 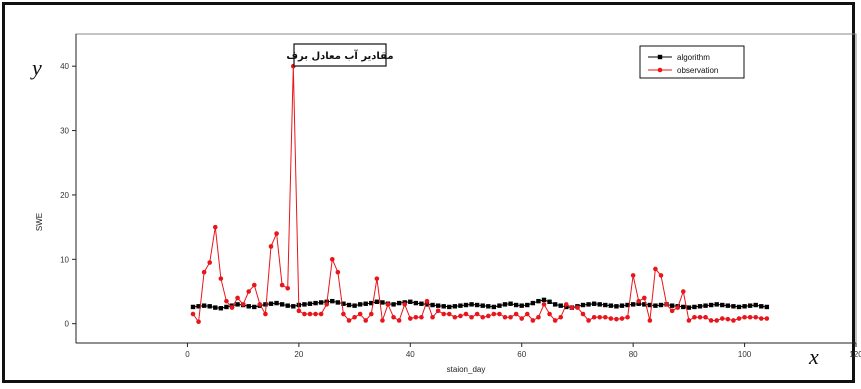 I want to click on x-tick-label: 40, so click(x=410, y=354).